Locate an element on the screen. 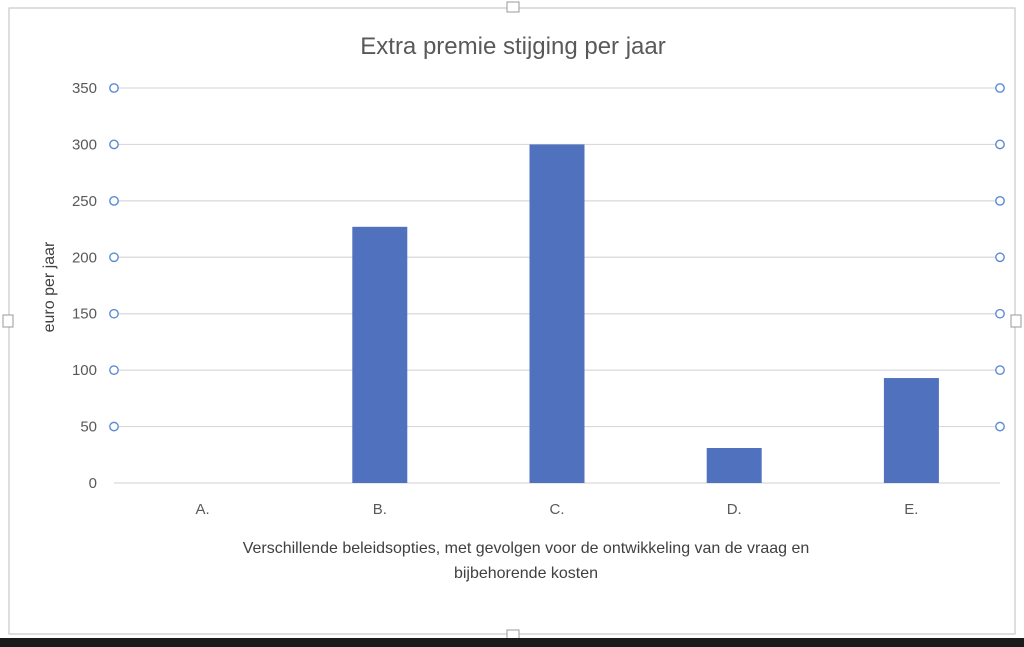 The width and height of the screenshot is (1024, 647). y-axis-label: euro per jaar is located at coordinates (49, 286).